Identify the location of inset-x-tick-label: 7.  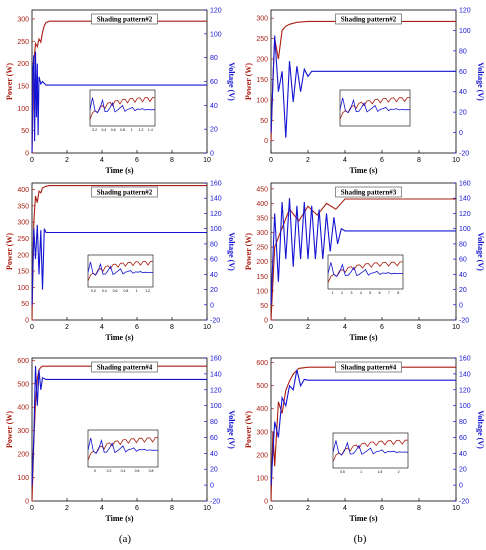
(389, 293).